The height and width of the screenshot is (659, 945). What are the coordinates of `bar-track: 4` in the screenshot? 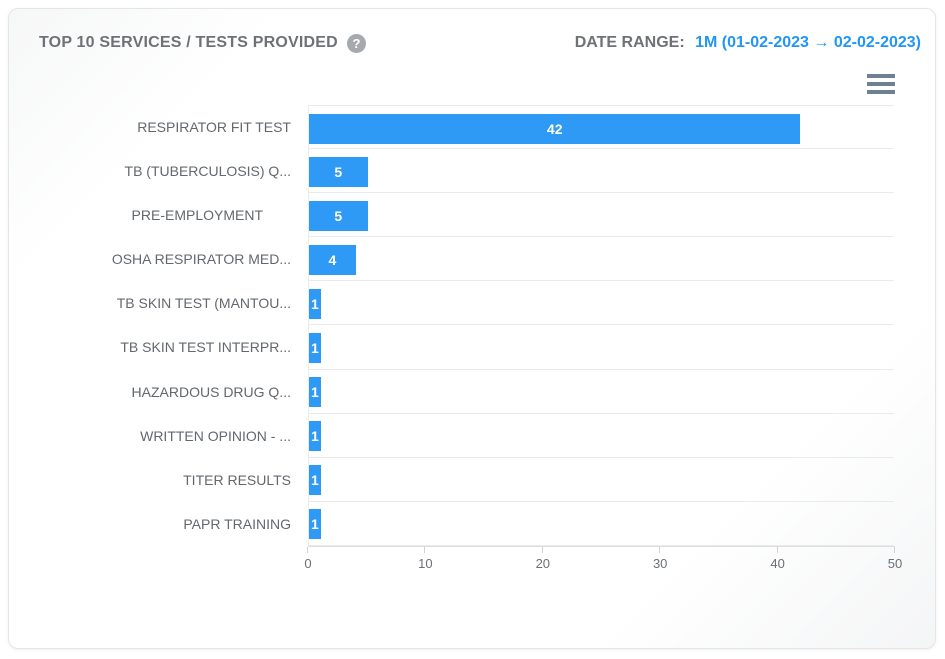 It's located at (601, 259).